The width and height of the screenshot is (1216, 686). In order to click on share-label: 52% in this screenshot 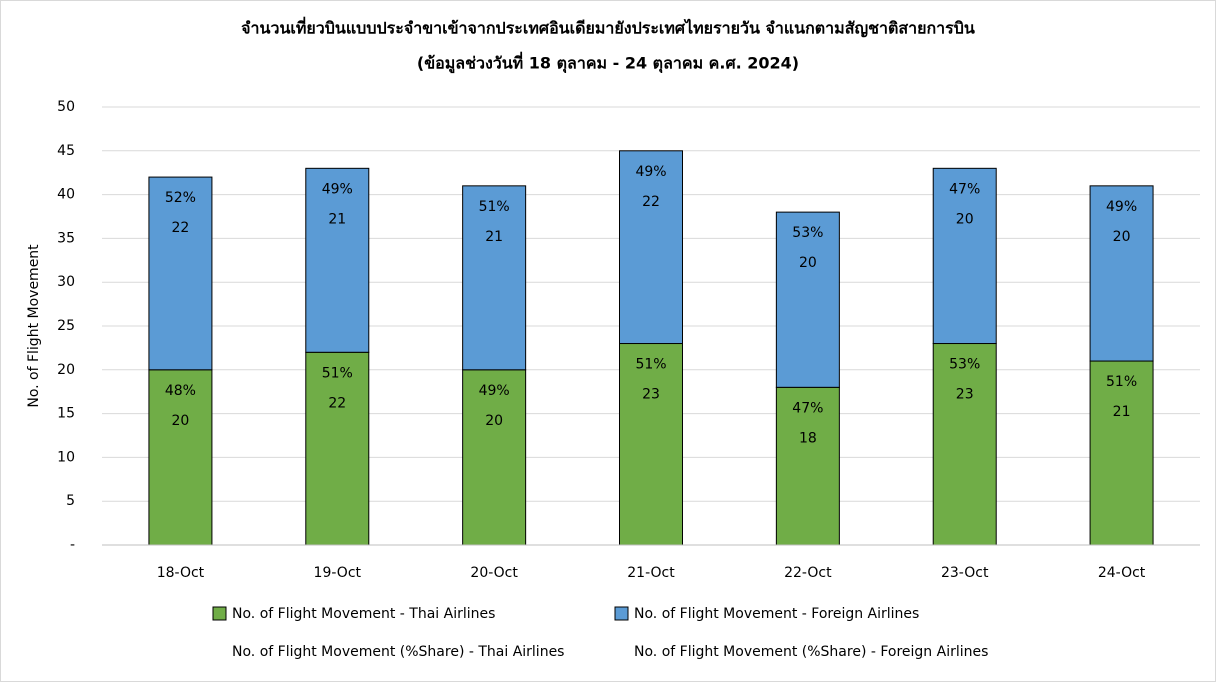, I will do `click(180, 198)`.